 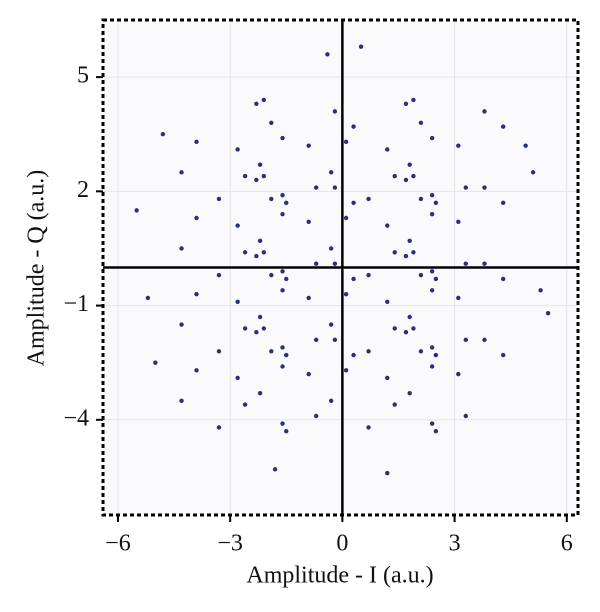 What do you see at coordinates (342, 544) in the screenshot?
I see `x-tick-label: 0` at bounding box center [342, 544].